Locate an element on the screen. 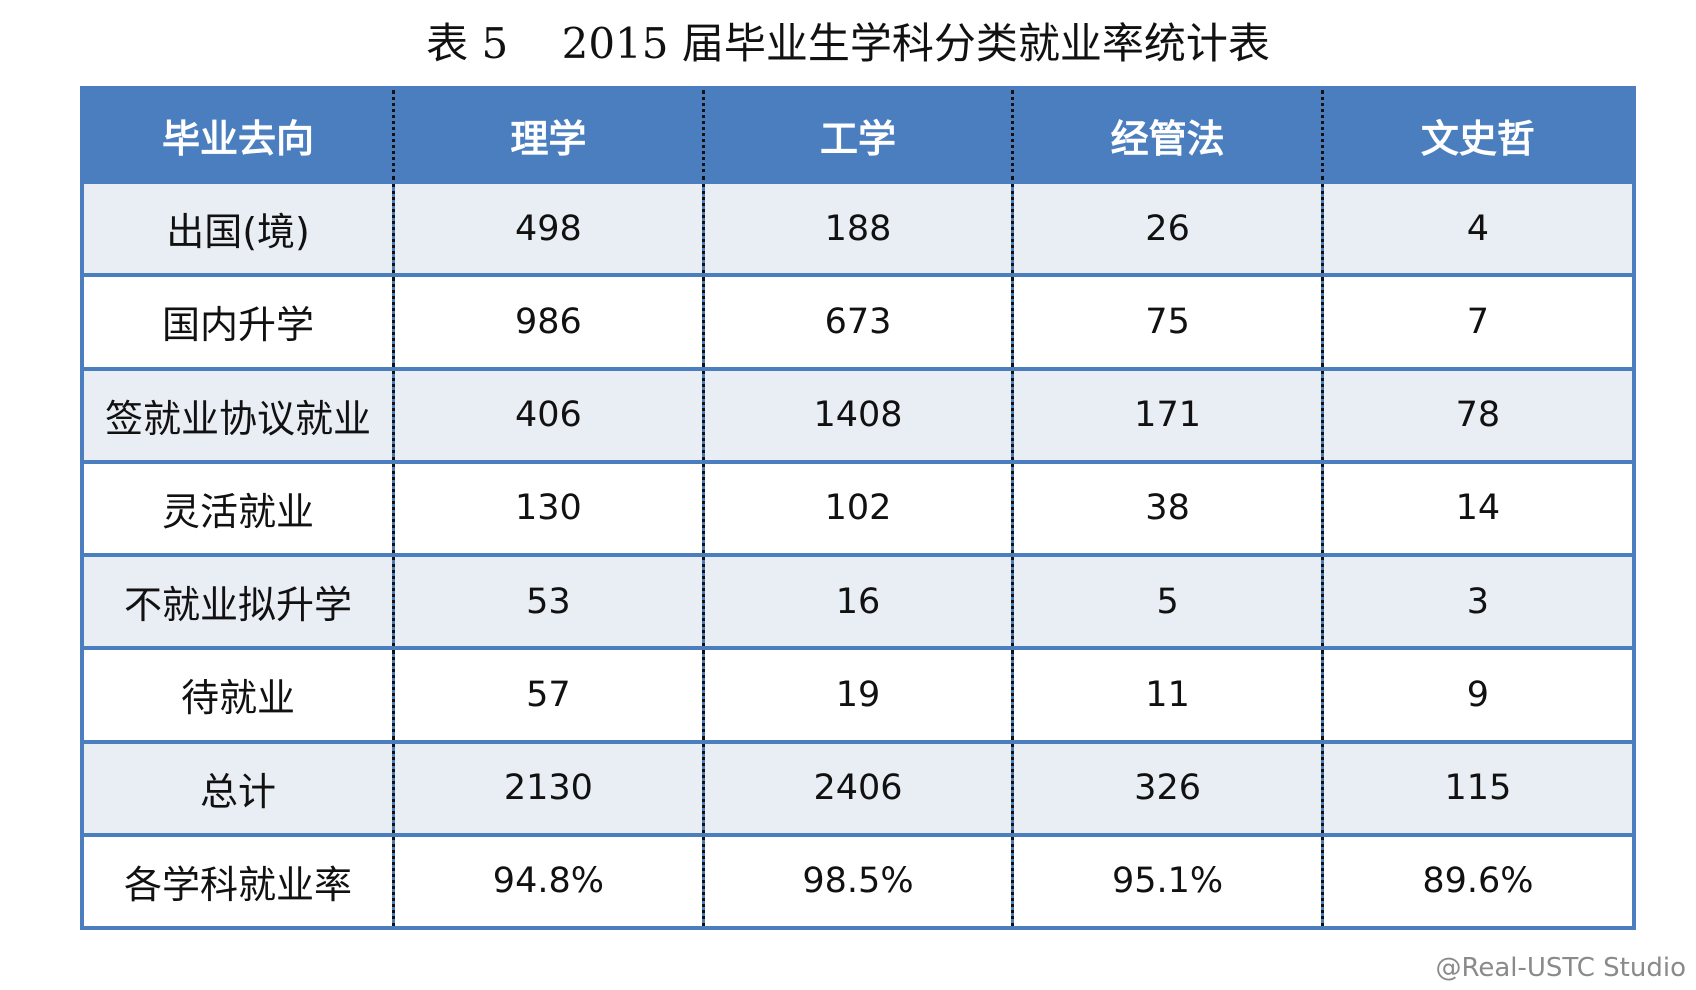 The width and height of the screenshot is (1696, 990). table-title: 表 5 2015 届毕业生学科分类就业率统计表 is located at coordinates (848, 43).